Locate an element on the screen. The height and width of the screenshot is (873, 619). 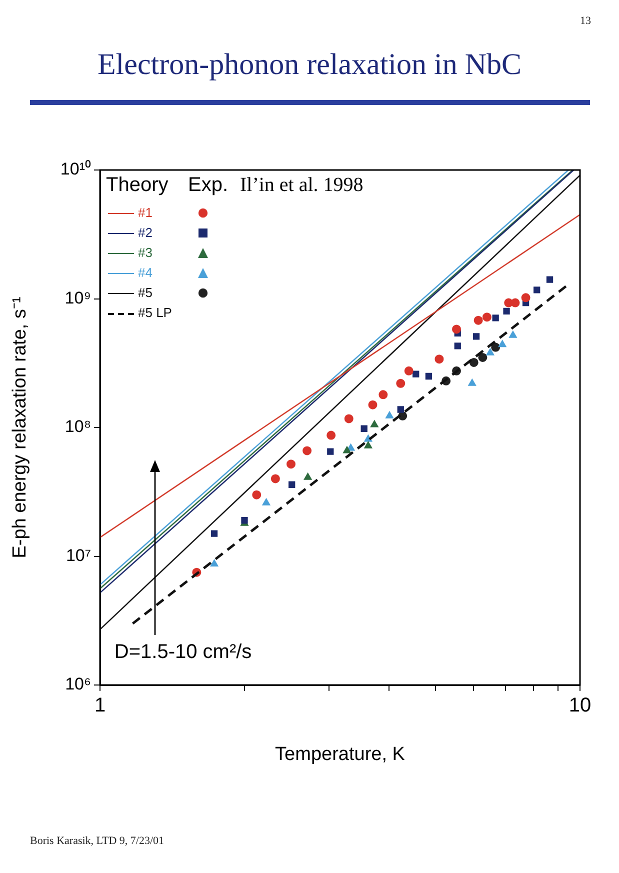
x-tick-label: 1 is located at coordinates (100, 705).